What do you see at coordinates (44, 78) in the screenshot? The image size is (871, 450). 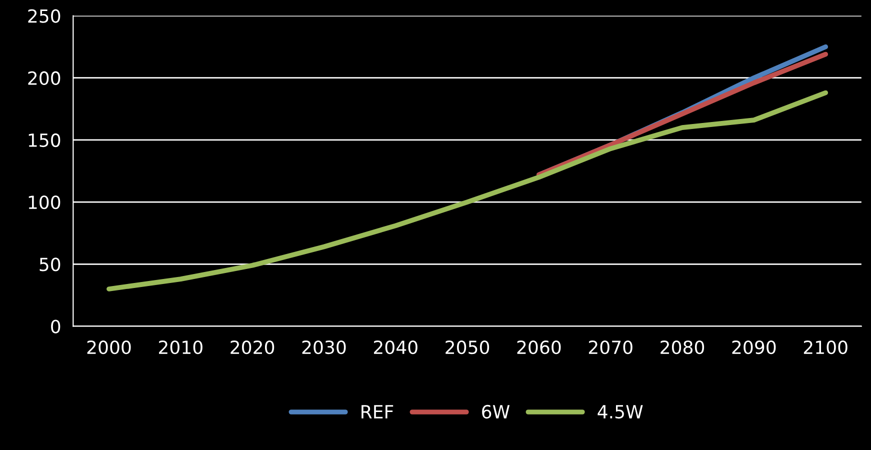 I see `y-tick-label: 200` at bounding box center [44, 78].